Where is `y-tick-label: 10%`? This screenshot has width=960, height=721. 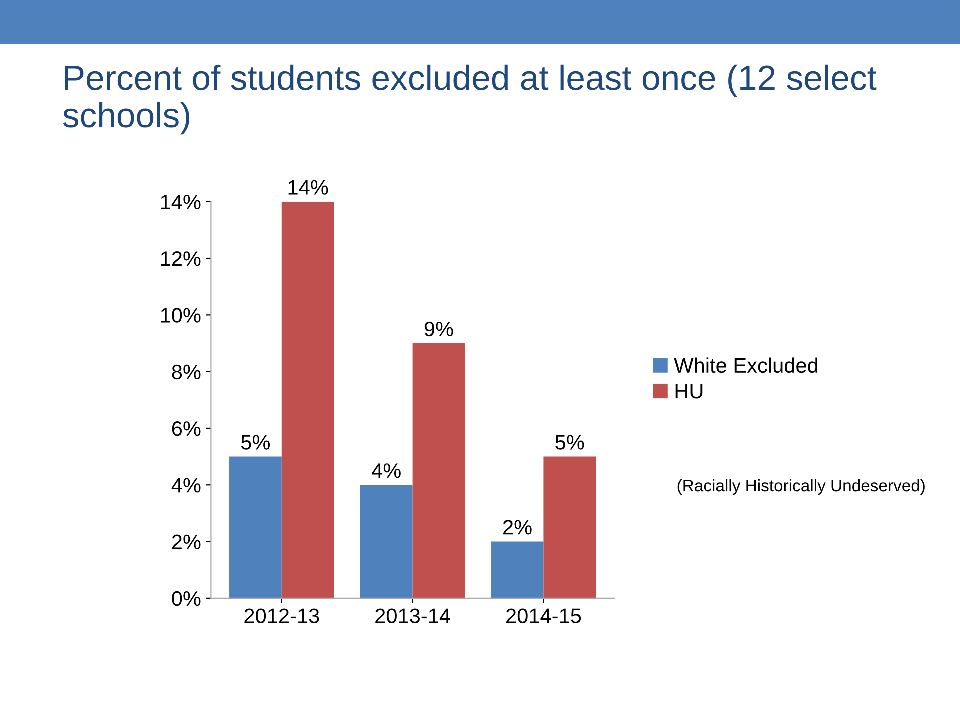
y-tick-label: 10% is located at coordinates (181, 315).